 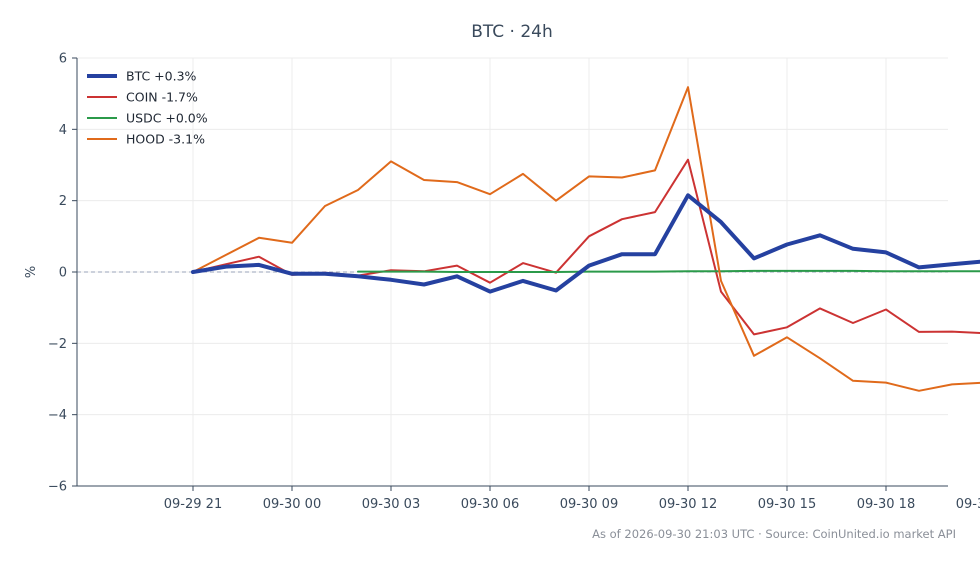 I want to click on y-tick-label: −6, so click(x=57, y=487).